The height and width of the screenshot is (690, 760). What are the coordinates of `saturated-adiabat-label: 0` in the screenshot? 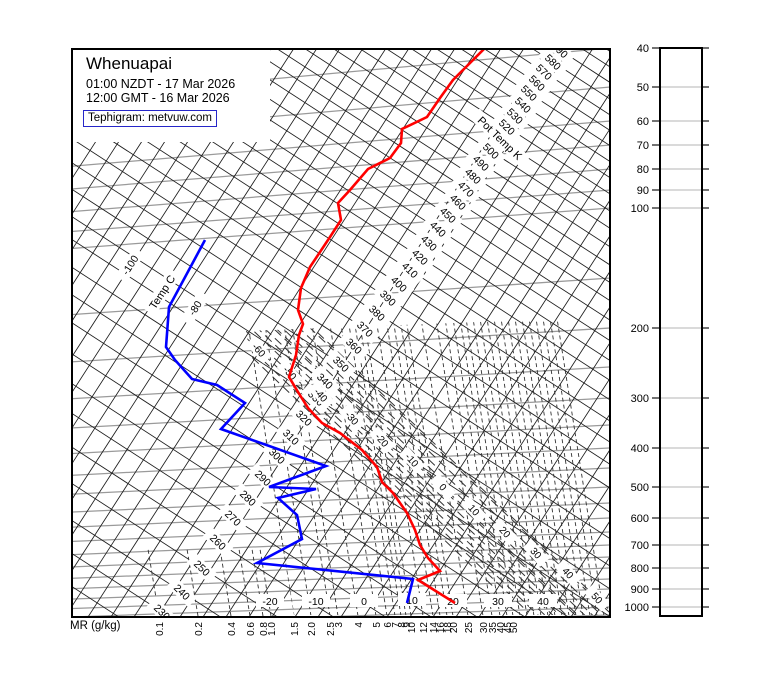 It's located at (443, 487).